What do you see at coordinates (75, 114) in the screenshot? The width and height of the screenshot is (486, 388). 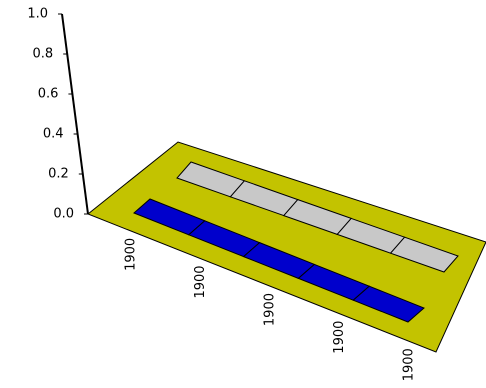 I see `y-axis` at bounding box center [75, 114].